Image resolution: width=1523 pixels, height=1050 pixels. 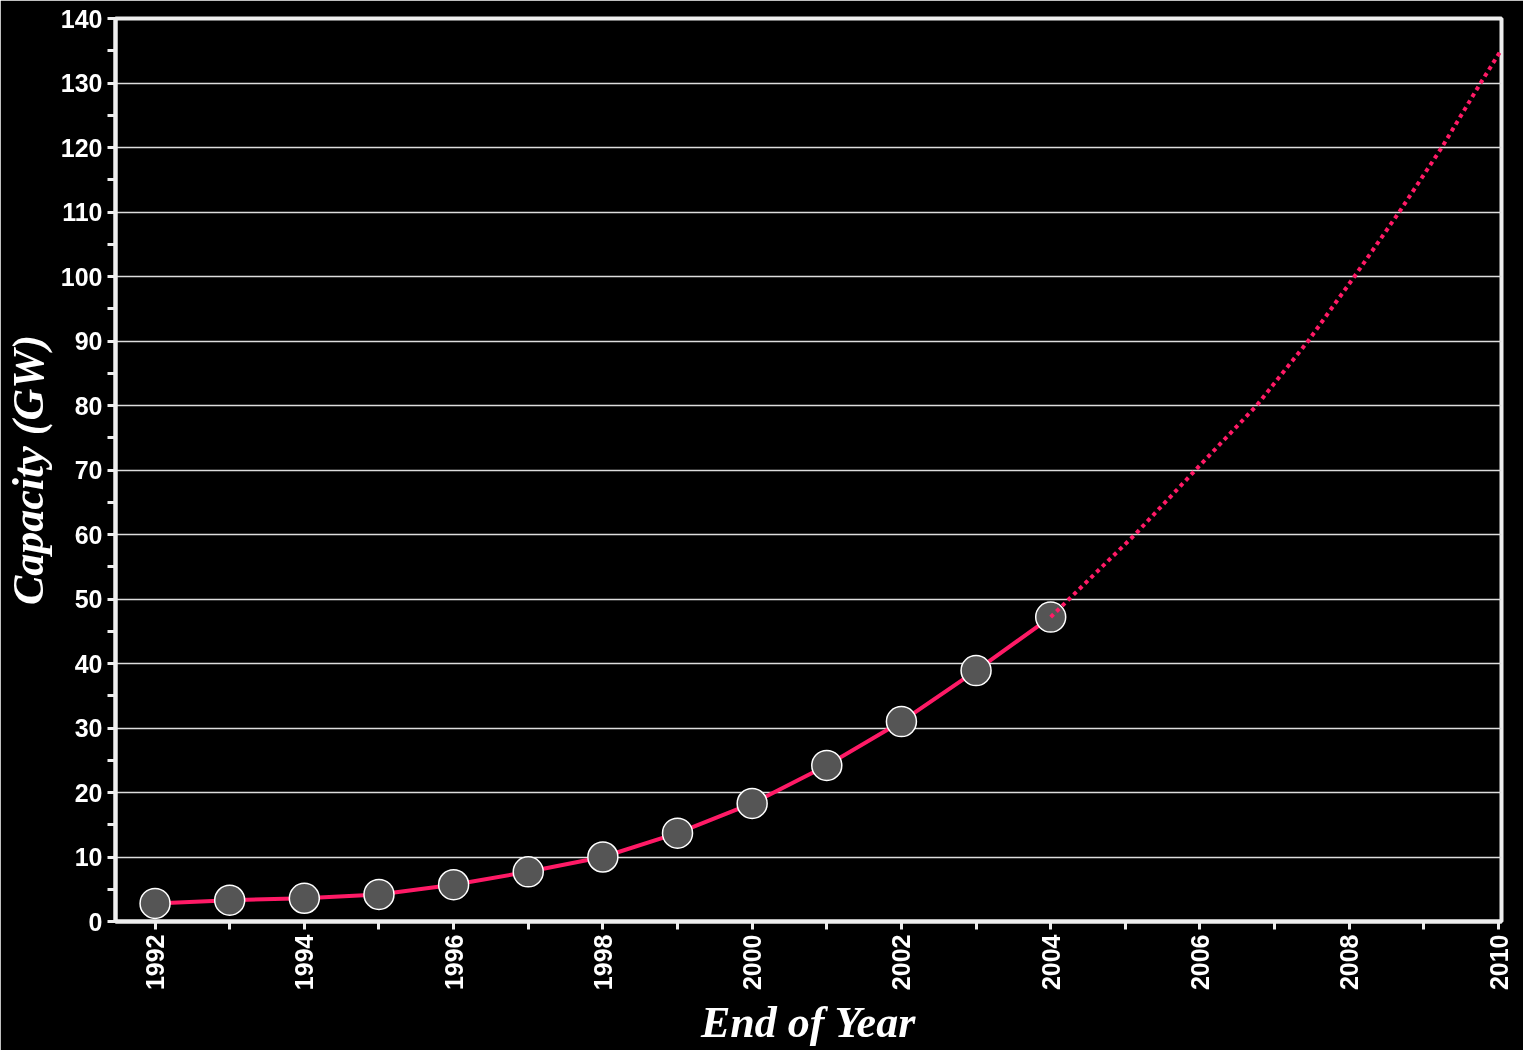 What do you see at coordinates (88, 857) in the screenshot?
I see `y-tick-label: 10` at bounding box center [88, 857].